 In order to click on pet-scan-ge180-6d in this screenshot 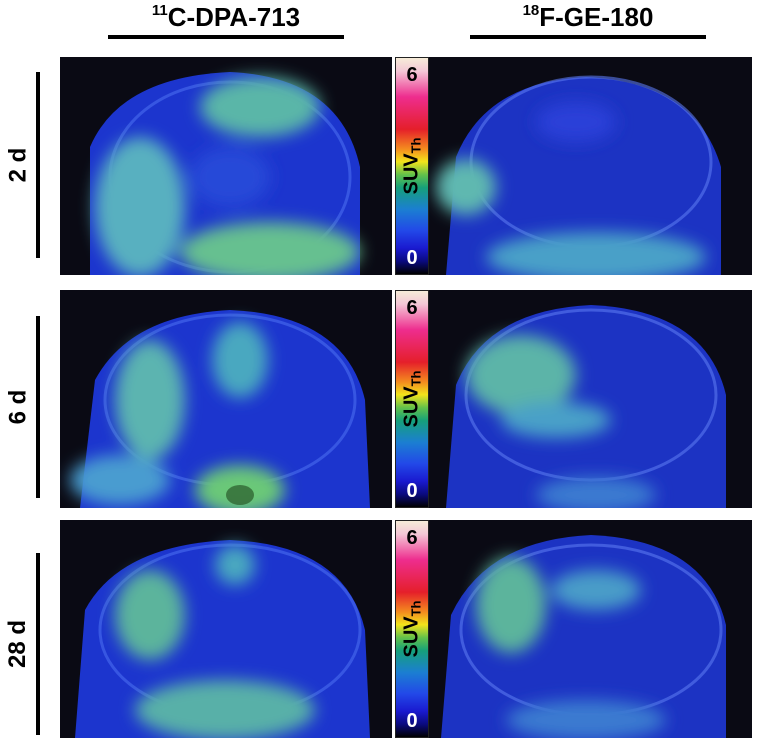, I will do `click(589, 399)`.